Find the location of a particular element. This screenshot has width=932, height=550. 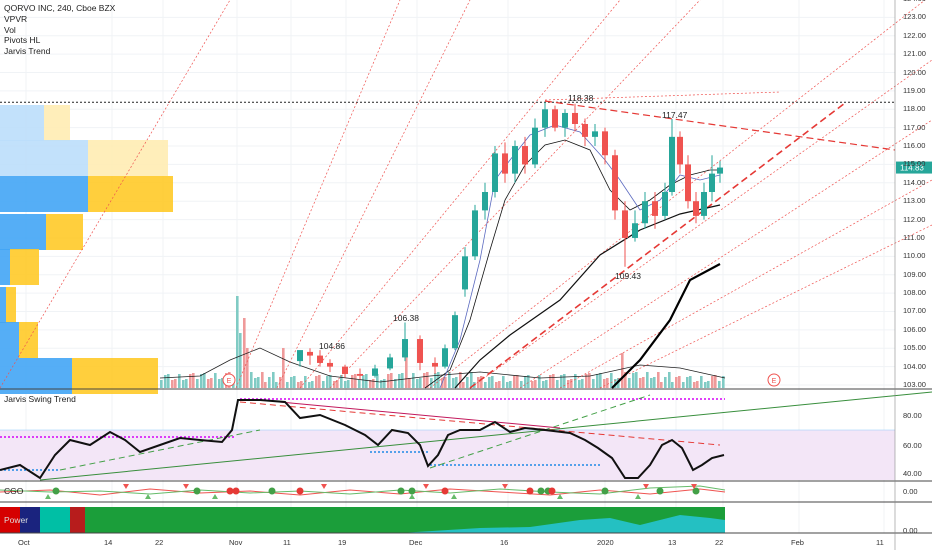

legend-item-pivots: Pivots HL is located at coordinates (22, 40).